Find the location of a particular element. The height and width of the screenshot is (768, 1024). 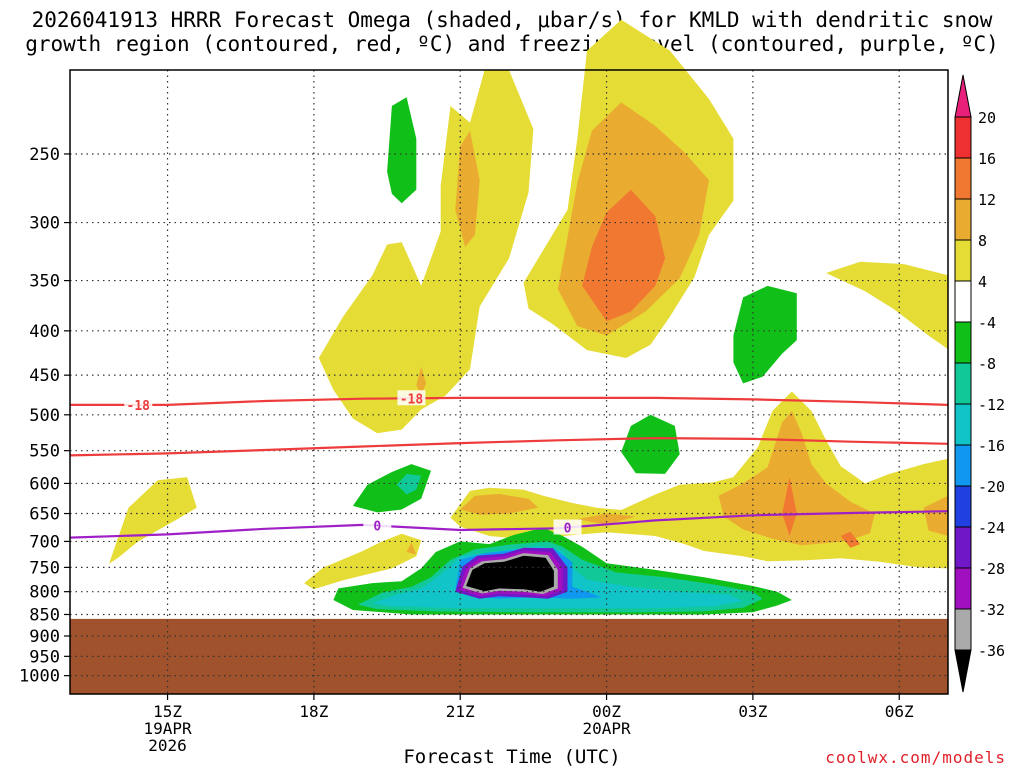

y-tick-label-850: 850 is located at coordinates (44, 615).